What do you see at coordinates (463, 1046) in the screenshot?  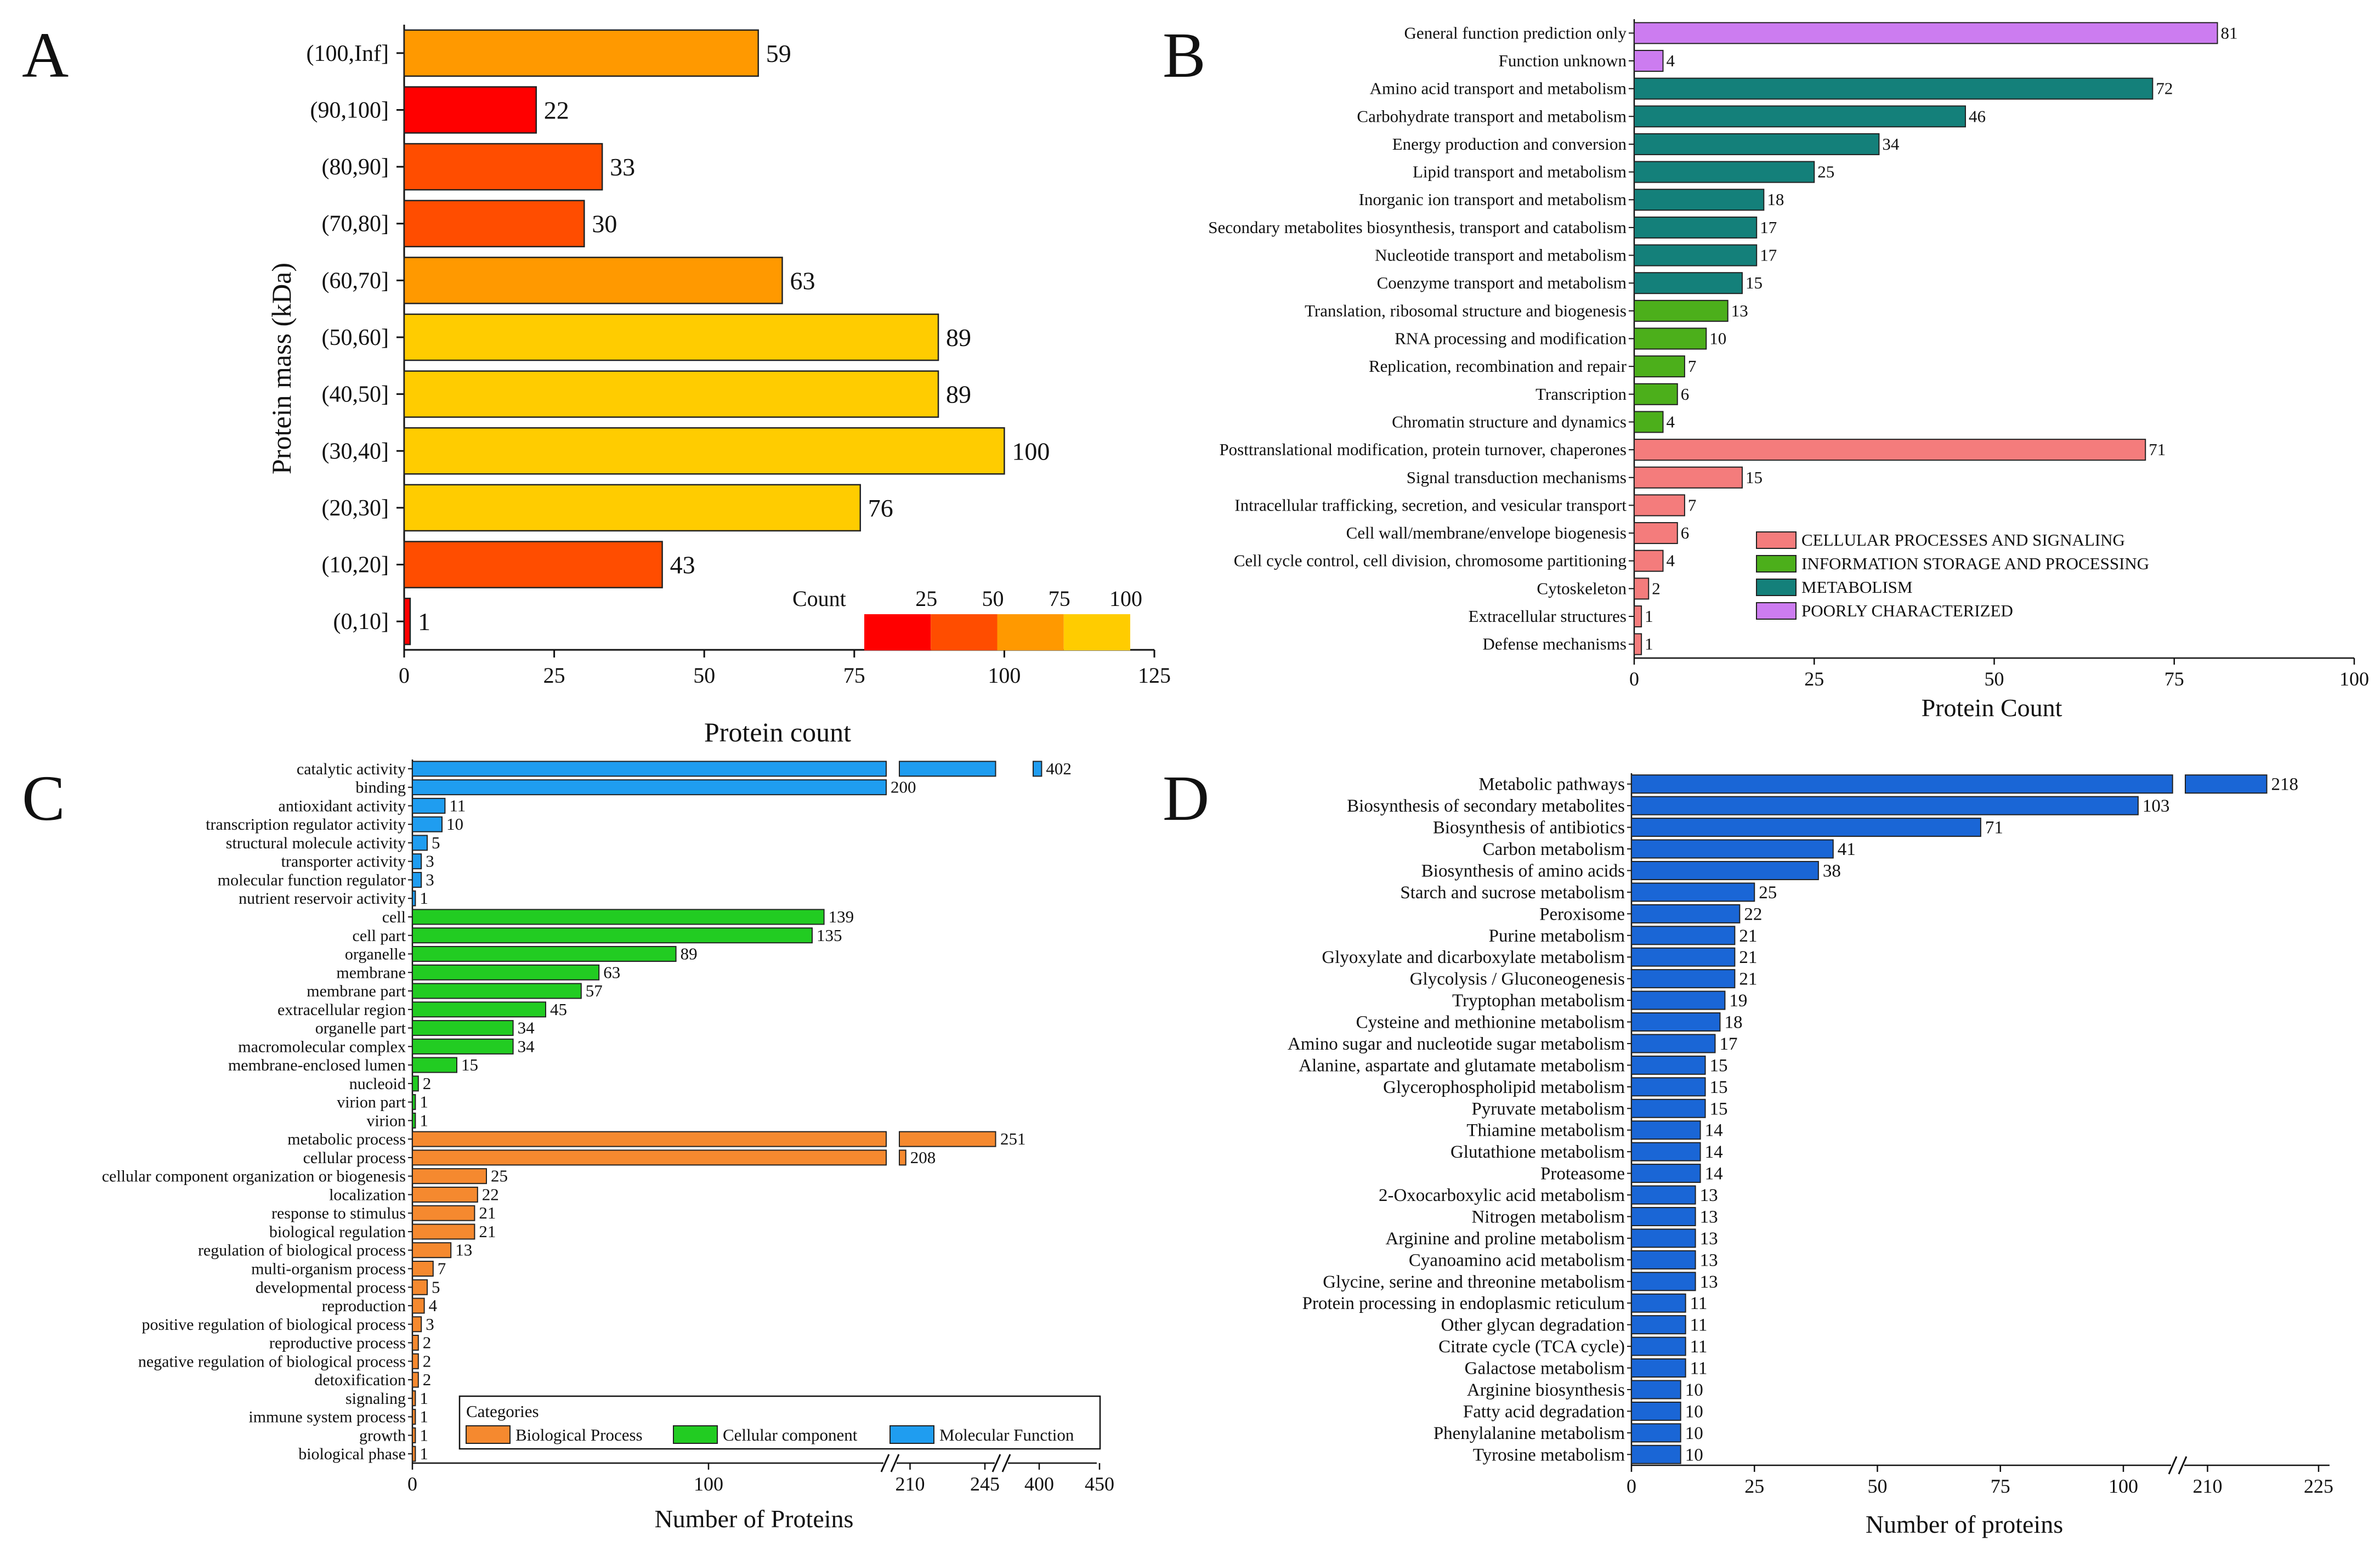 I see `bar-c-macromolecular-complex` at bounding box center [463, 1046].